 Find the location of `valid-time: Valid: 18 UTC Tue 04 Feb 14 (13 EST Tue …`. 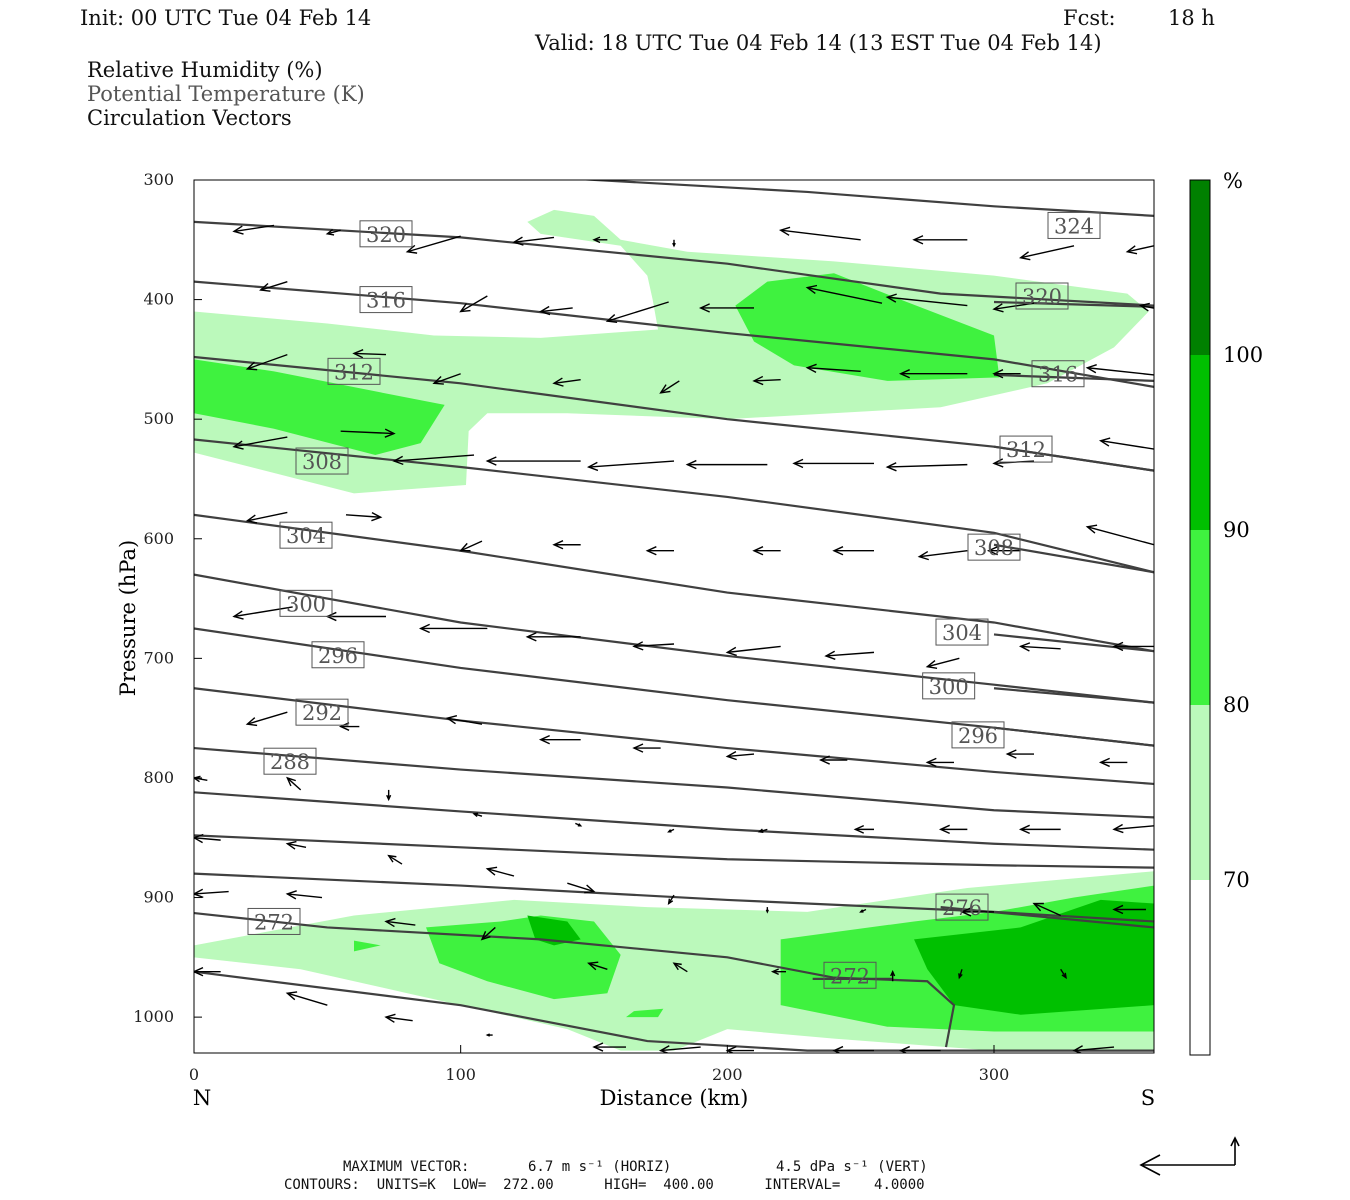

valid-time: Valid: 18 UTC Tue 04 Feb 14 (13 EST Tue … is located at coordinates (818, 43).